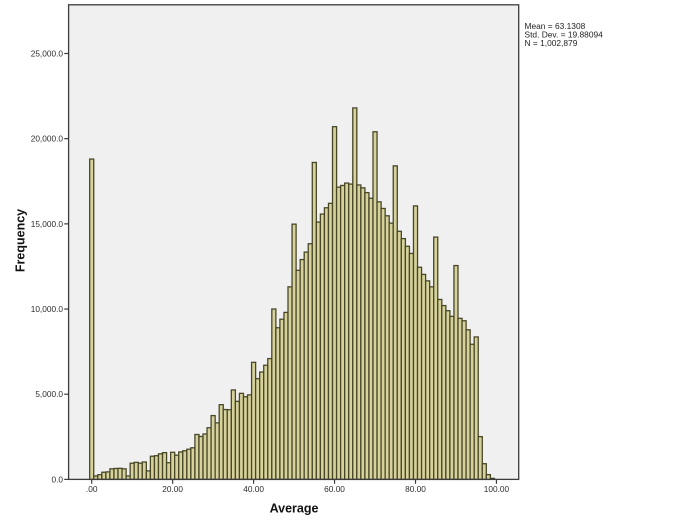 This screenshot has width=693, height=525. Describe the element at coordinates (551, 43) in the screenshot. I see `svg-text: N = 1,002,879` at that location.